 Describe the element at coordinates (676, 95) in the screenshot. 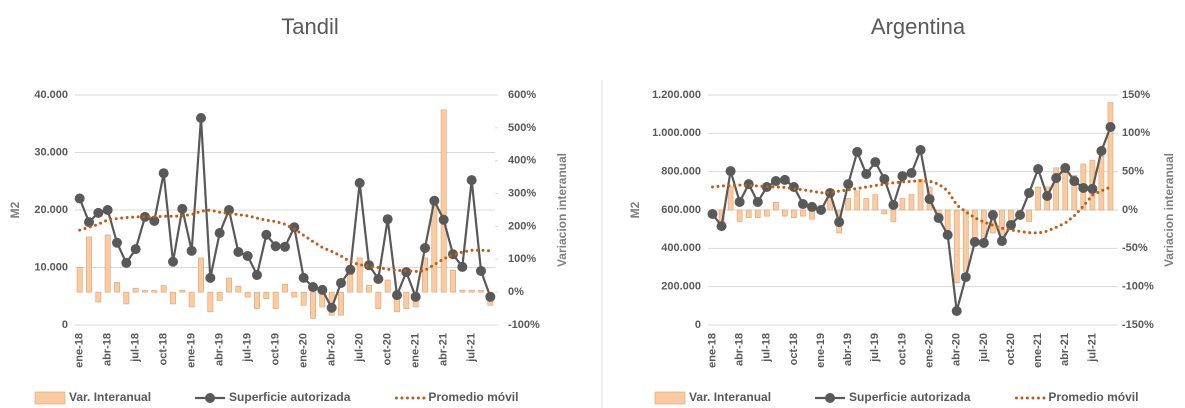

I see `y-tick-label: 1.200.000` at that location.